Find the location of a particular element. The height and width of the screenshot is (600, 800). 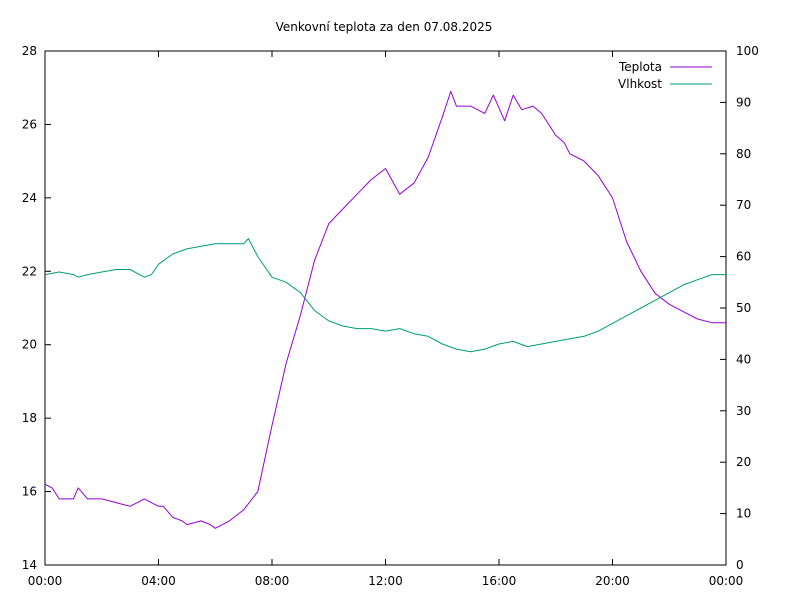

y-tick-label: 22 is located at coordinates (29, 271).